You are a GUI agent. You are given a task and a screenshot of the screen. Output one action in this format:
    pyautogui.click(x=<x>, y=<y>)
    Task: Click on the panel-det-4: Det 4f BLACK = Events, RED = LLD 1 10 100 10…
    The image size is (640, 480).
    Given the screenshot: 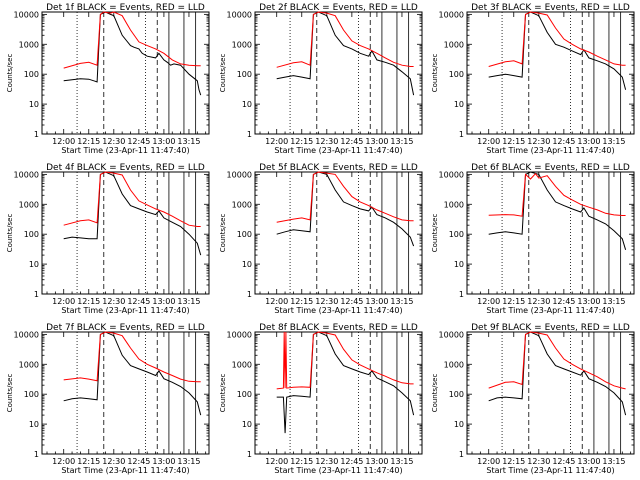 What is the action you would take?
    pyautogui.click(x=108, y=239)
    